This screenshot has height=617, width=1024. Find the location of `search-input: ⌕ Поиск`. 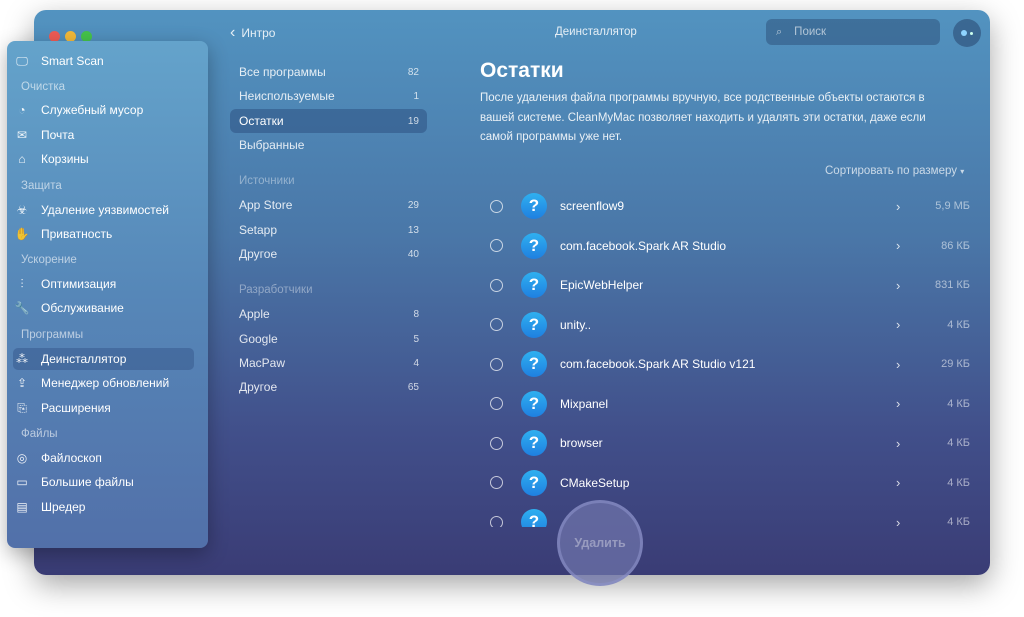

search-input: ⌕ Поиск is located at coordinates (853, 32).